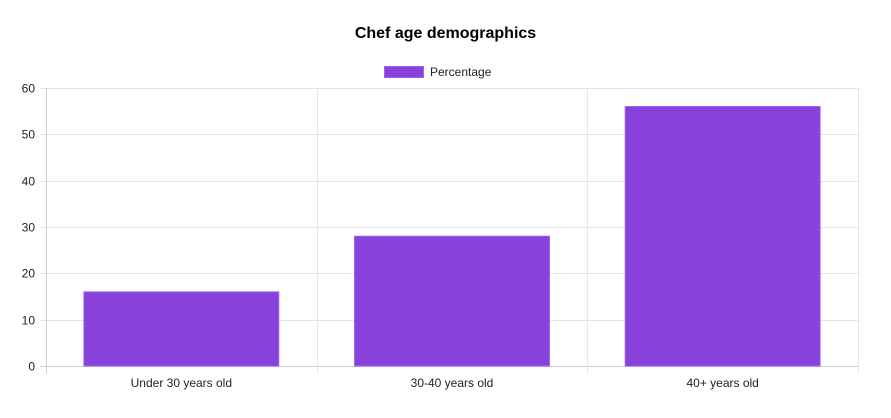 Image resolution: width=891 pixels, height=418 pixels. I want to click on legend: Percentage, so click(437, 72).